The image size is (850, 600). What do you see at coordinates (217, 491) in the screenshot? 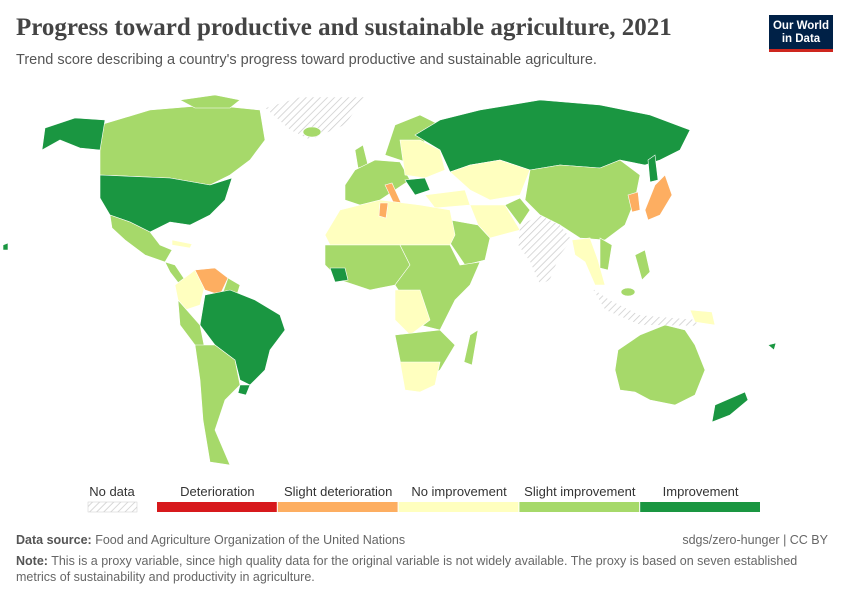
I see `legend-label: Deterioration` at bounding box center [217, 491].